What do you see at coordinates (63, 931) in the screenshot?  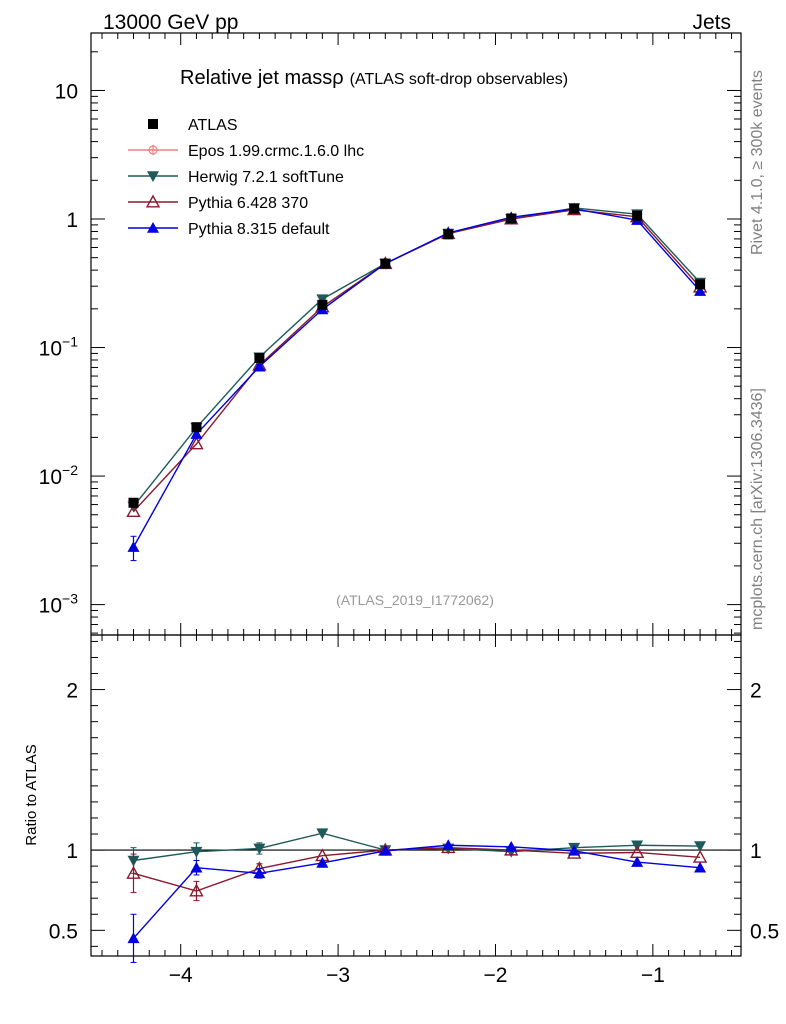 I see `ratio-y-tick-label: 0.5` at bounding box center [63, 931].